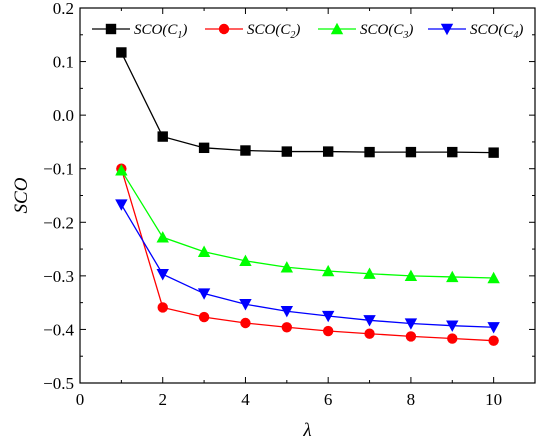 This screenshot has width=550, height=442. I want to click on x-tick-label: 2, so click(162, 399).